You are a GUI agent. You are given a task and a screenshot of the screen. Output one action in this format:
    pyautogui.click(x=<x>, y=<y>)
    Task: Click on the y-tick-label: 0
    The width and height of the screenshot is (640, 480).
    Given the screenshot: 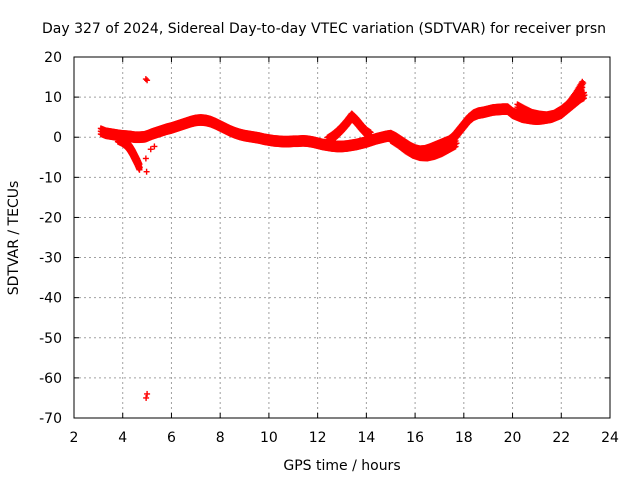 What is the action you would take?
    pyautogui.click(x=57, y=138)
    